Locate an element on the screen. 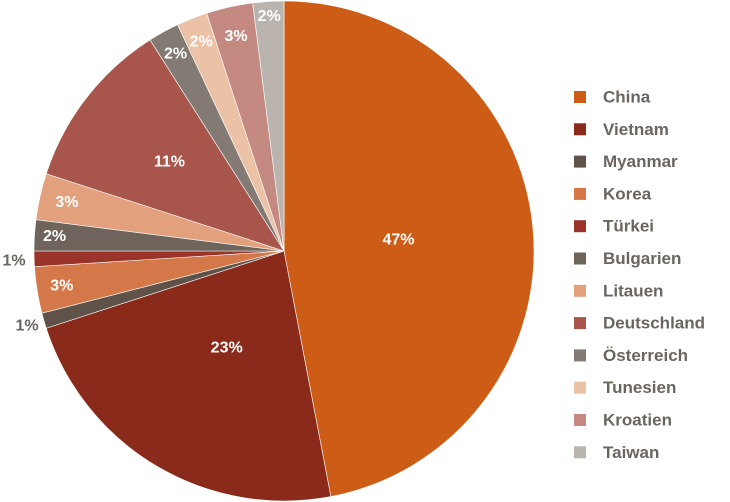  slice-value-label: 47% is located at coordinates (398, 240).